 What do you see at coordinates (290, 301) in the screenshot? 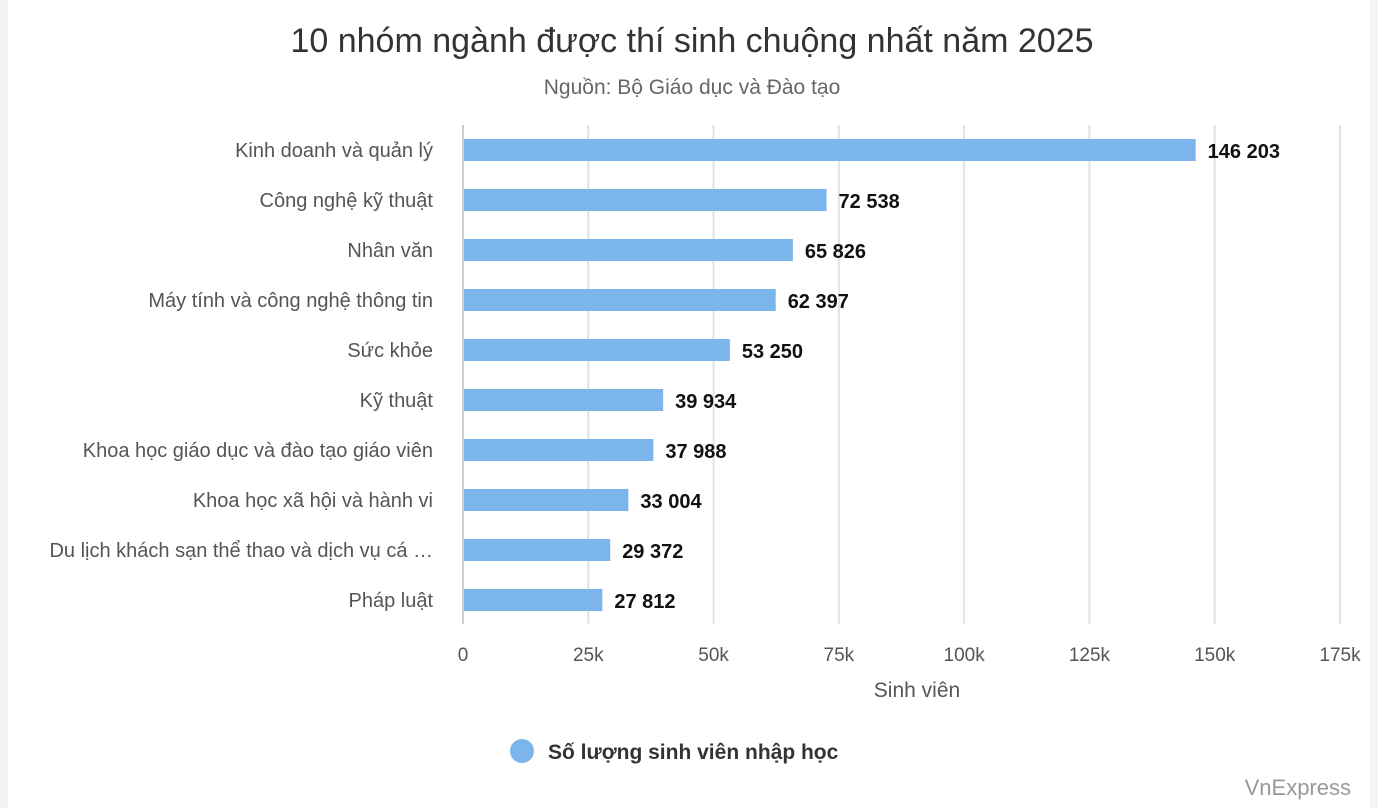
I see `category-label: Máy tính và công nghệ thông tin` at bounding box center [290, 301].